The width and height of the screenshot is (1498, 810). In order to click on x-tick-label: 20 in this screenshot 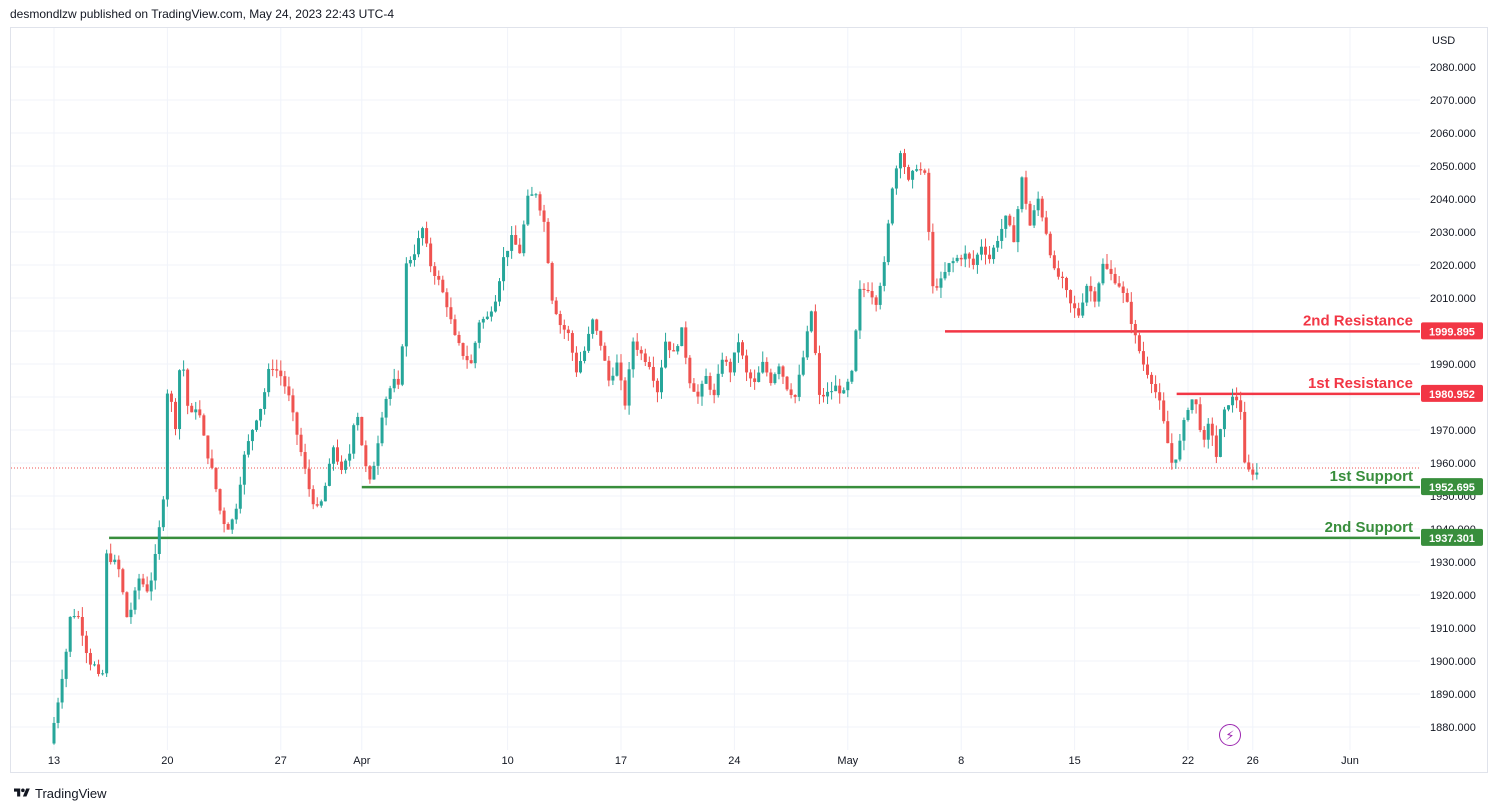, I will do `click(167, 761)`.